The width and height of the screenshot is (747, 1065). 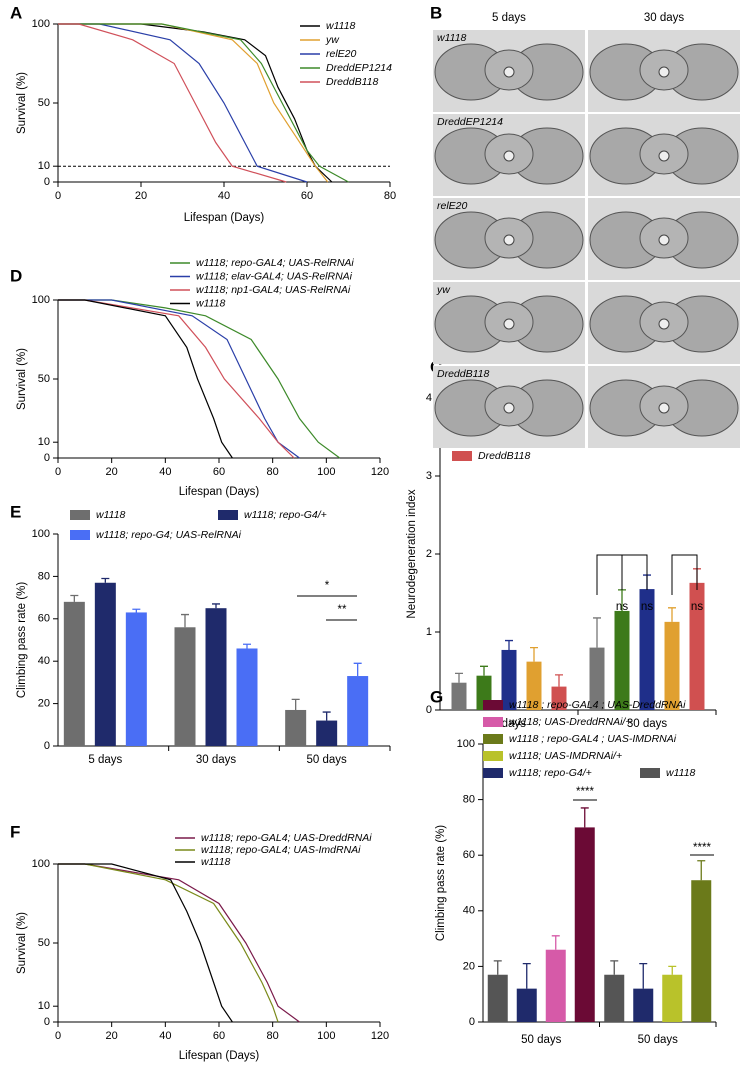 I want to click on annotation: ****, so click(x=702, y=848).